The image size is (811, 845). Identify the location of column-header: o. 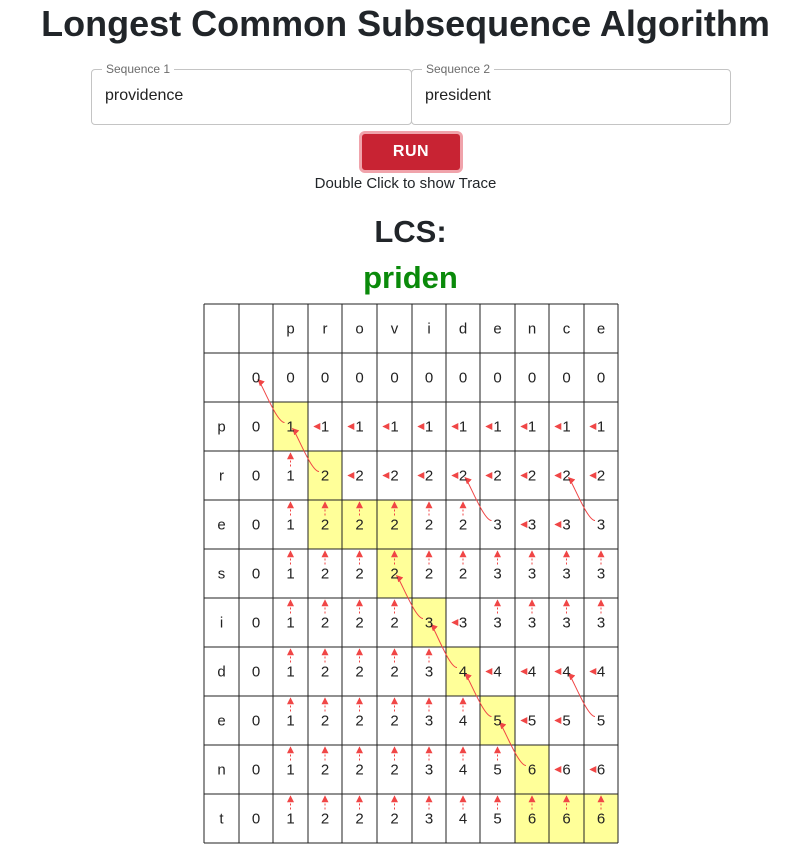
(359, 329).